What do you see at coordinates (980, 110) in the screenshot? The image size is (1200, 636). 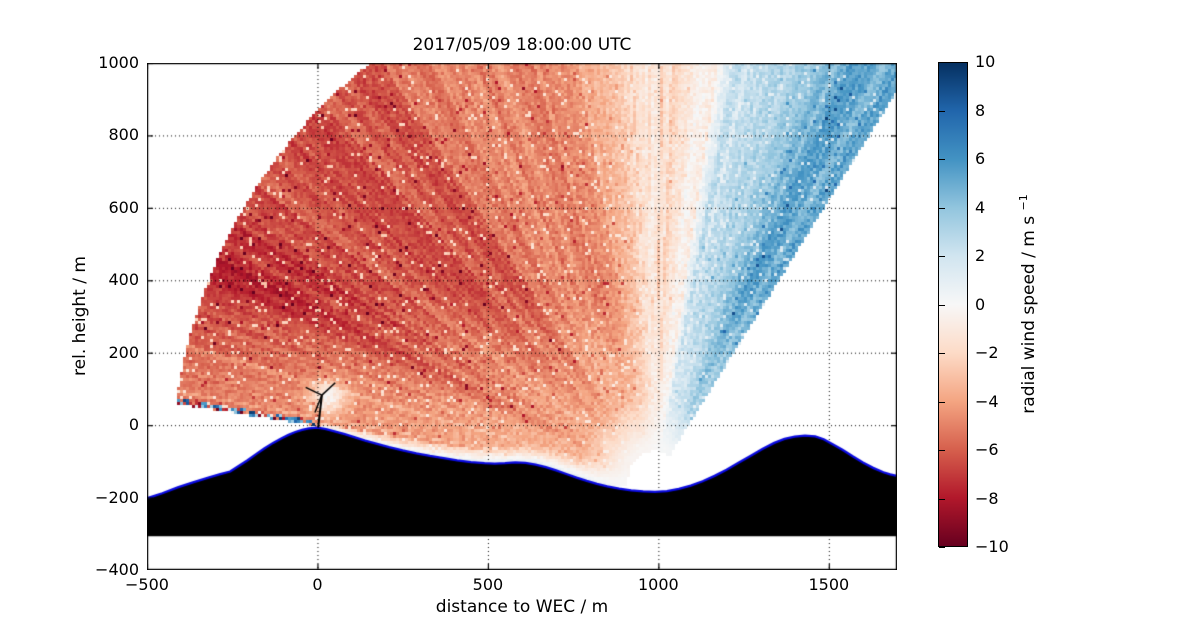 I see `colorbar-tick-label: 8` at bounding box center [980, 110].